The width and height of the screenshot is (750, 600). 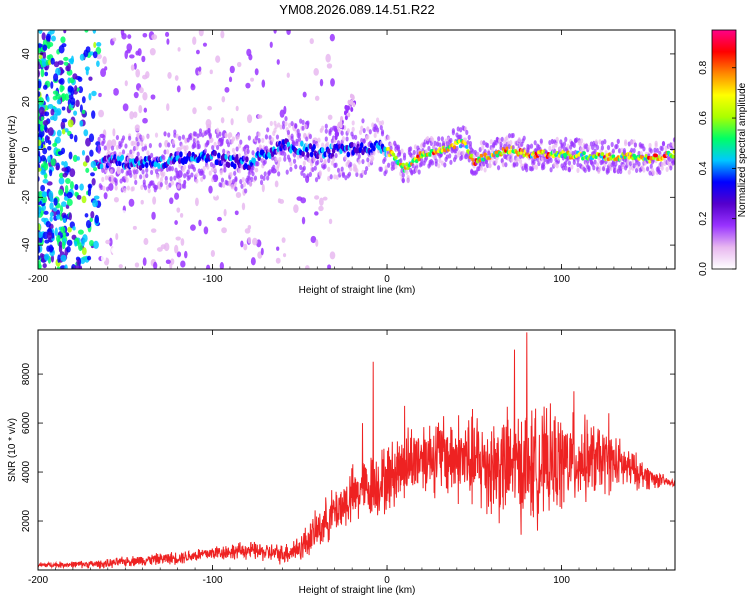 What do you see at coordinates (38, 580) in the screenshot?
I see `snr-x-tick-label: -200` at bounding box center [38, 580].